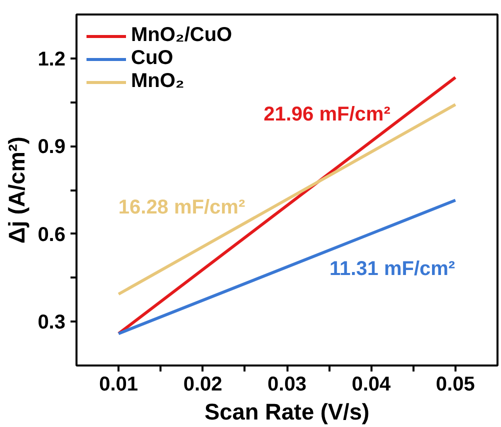 This screenshot has height=427, width=501. Describe the element at coordinates (52, 59) in the screenshot. I see `y-tick-label: 1.2` at that location.